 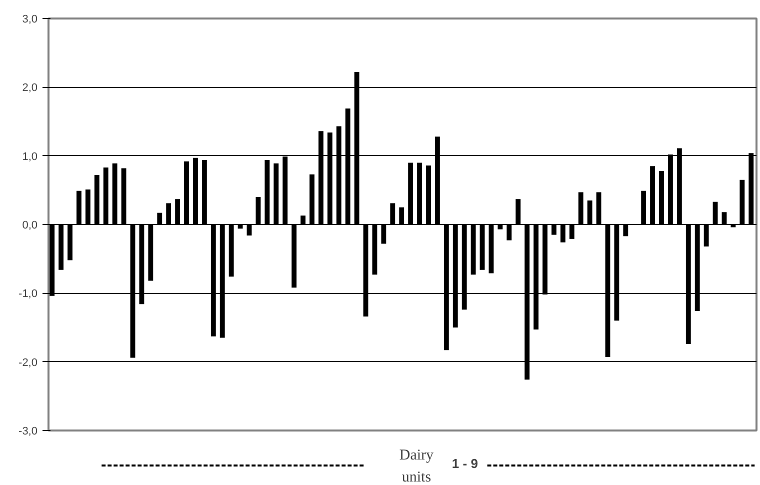 What do you see at coordinates (28, 432) in the screenshot?
I see `y-tick-label: -3,0` at bounding box center [28, 432].